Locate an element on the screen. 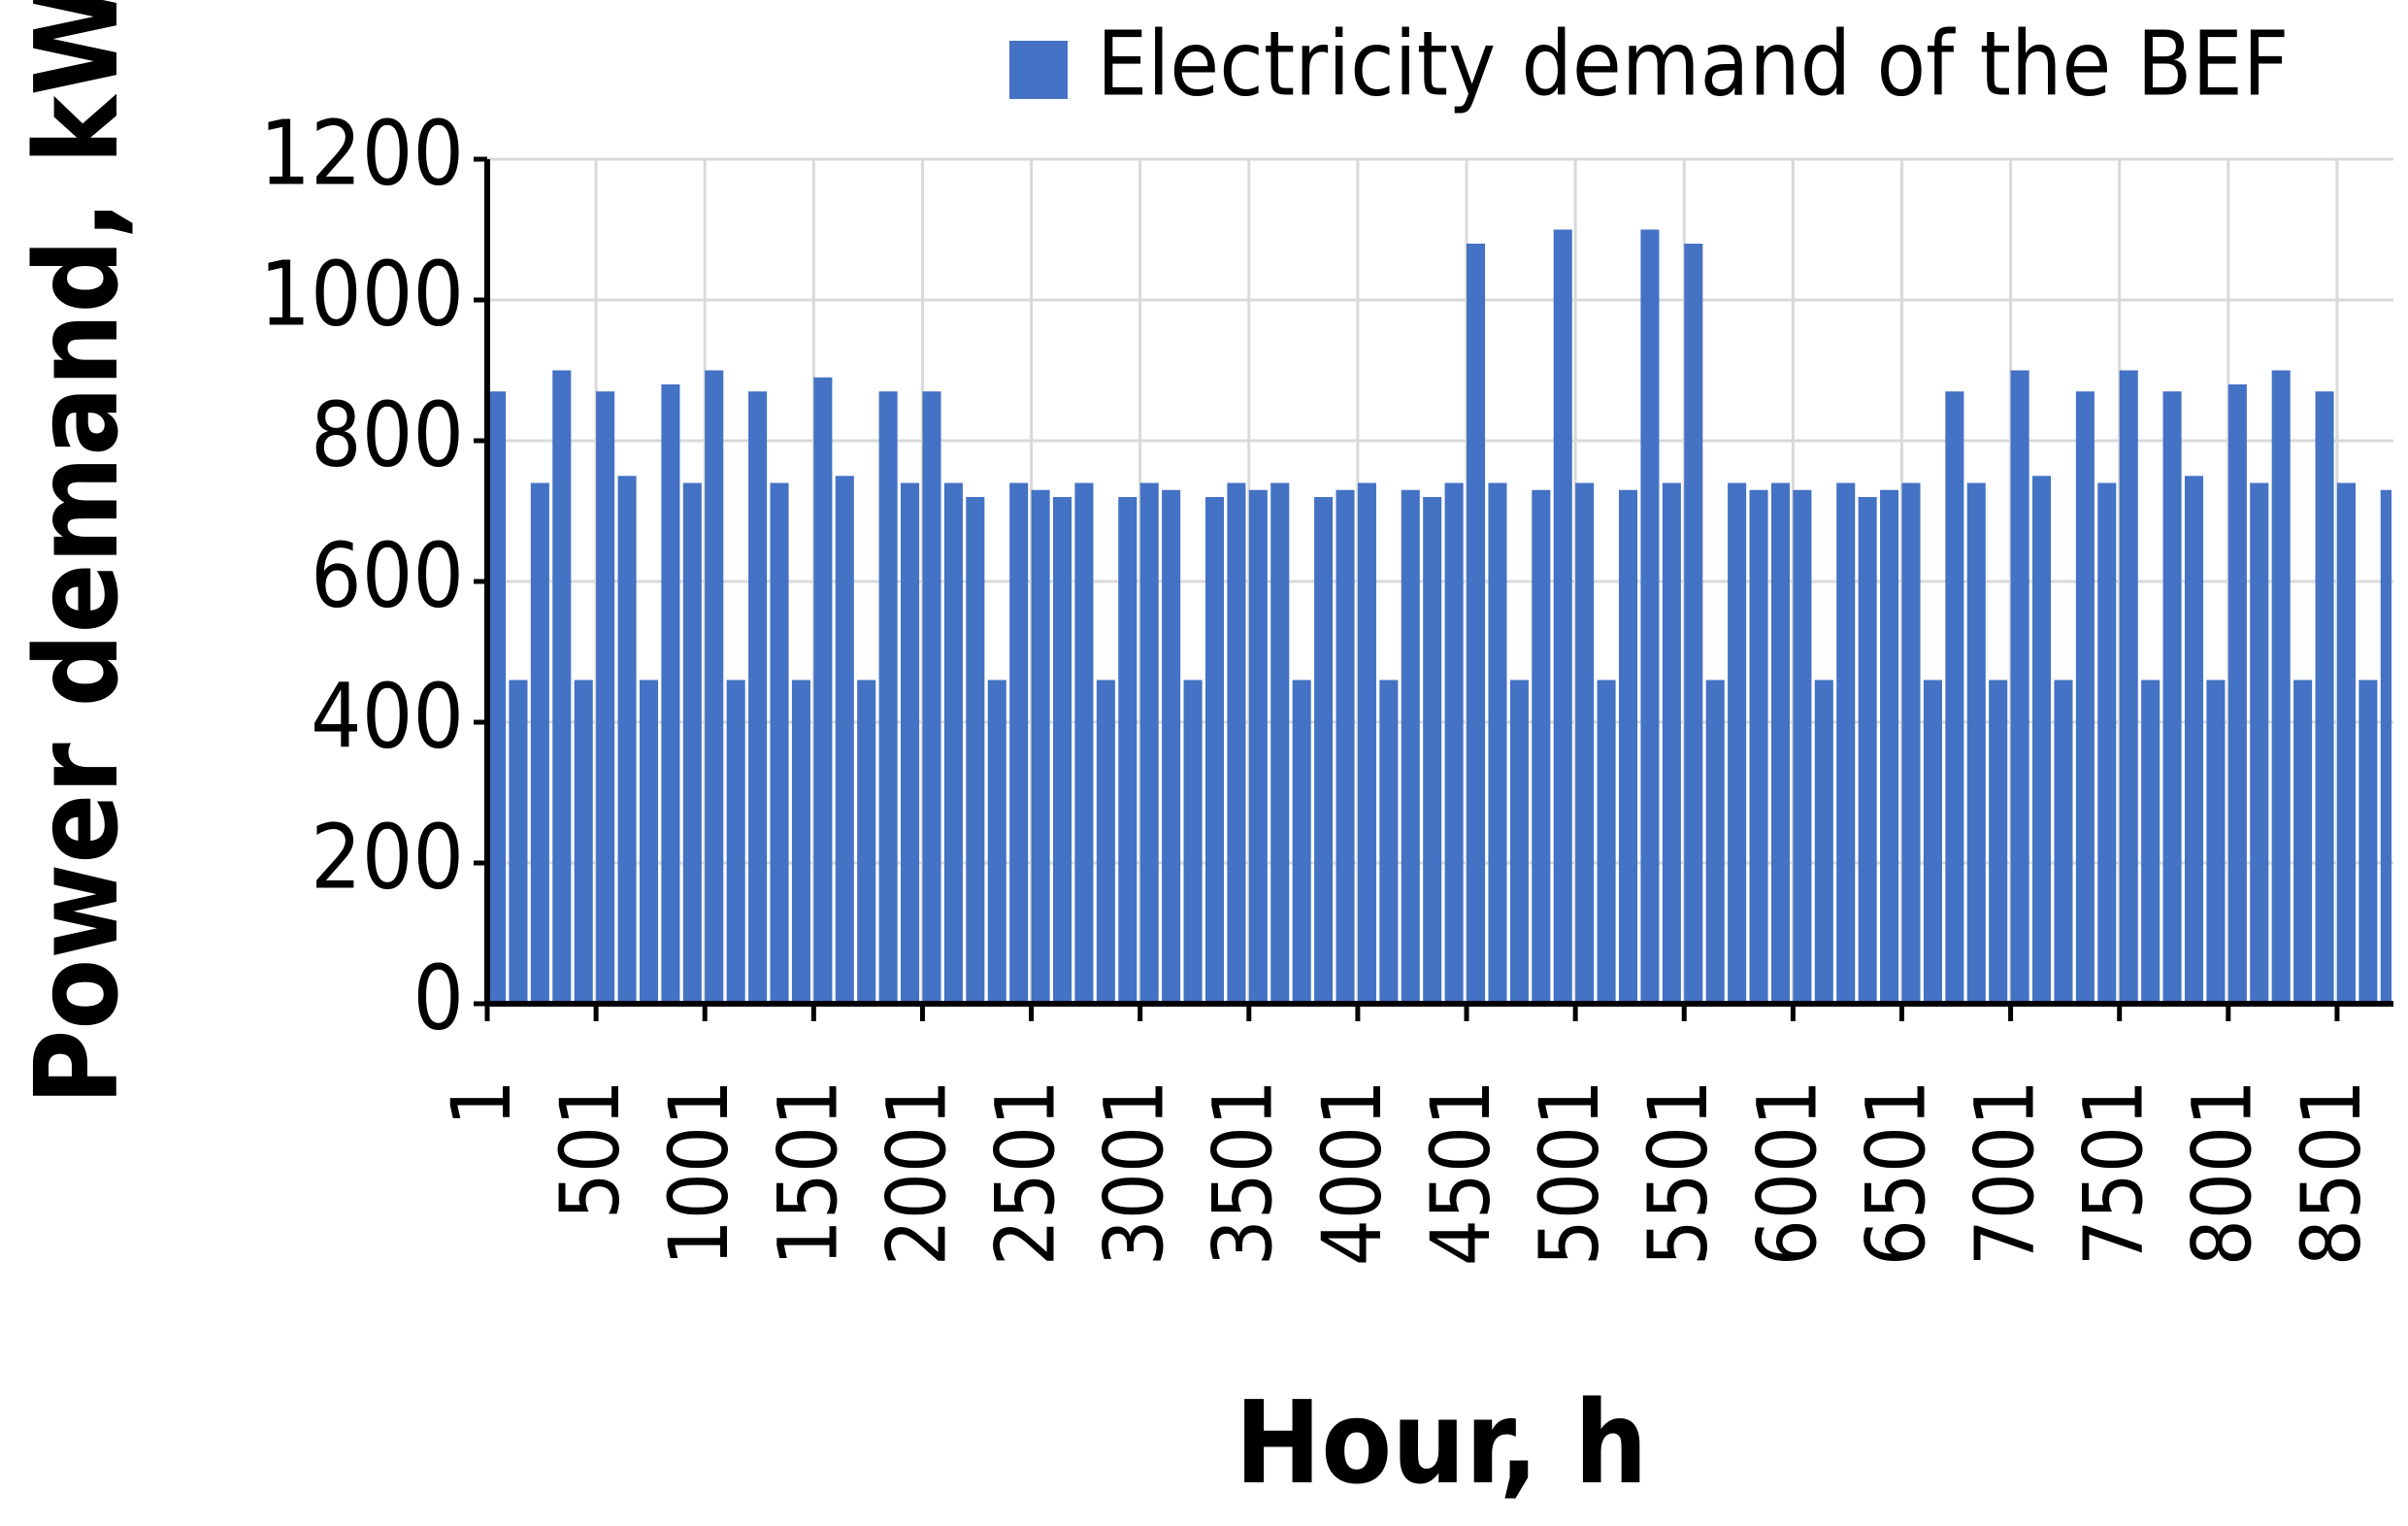  y-tick-label: 1200 is located at coordinates (361, 153).